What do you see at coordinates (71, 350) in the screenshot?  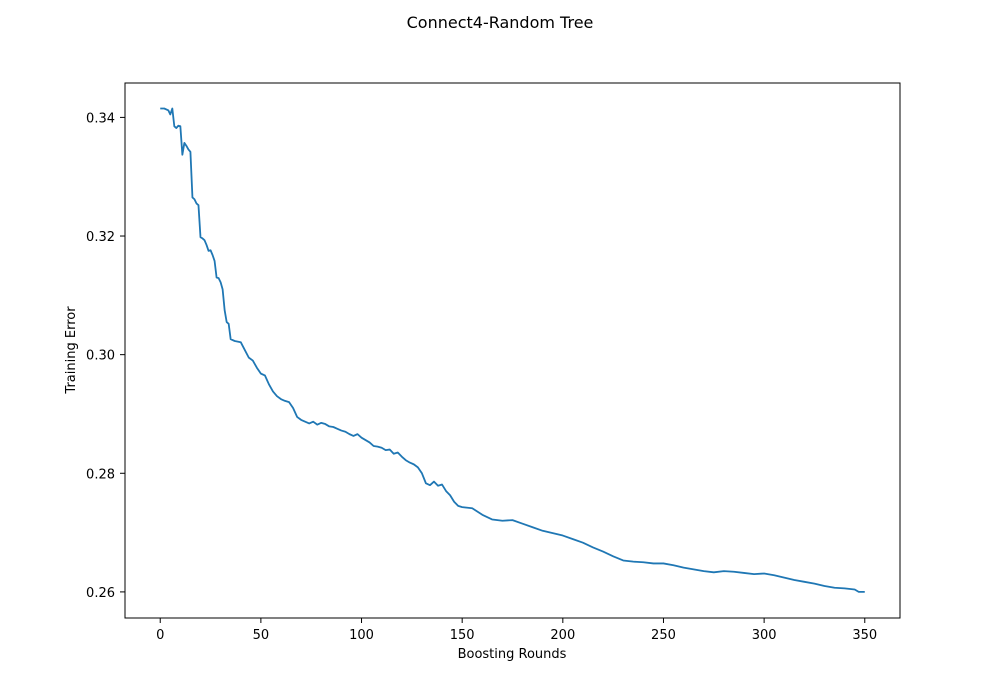 I see `y-axis-label: Training Error` at bounding box center [71, 350].